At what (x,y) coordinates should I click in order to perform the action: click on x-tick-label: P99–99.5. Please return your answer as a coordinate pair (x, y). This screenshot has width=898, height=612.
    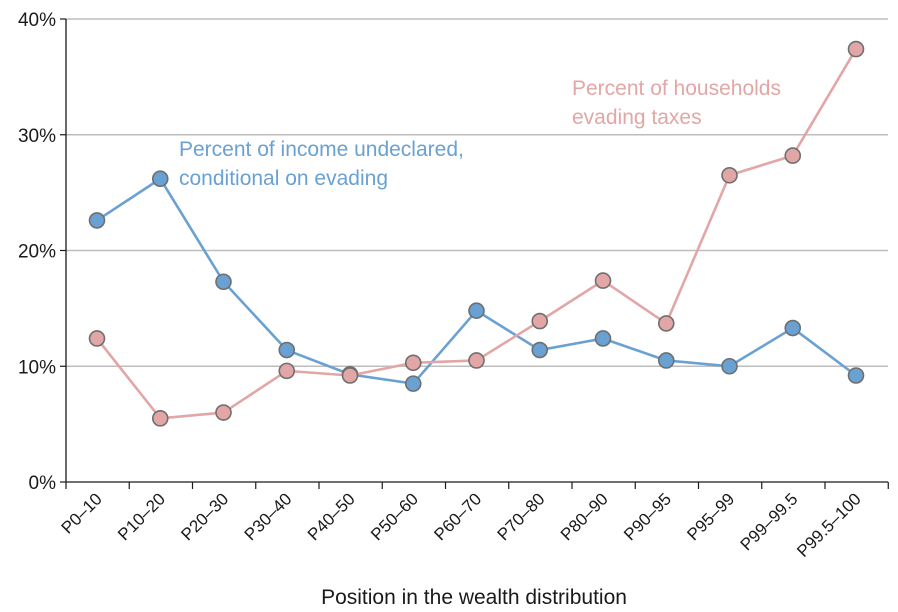
    Looking at the image, I should click on (769, 521).